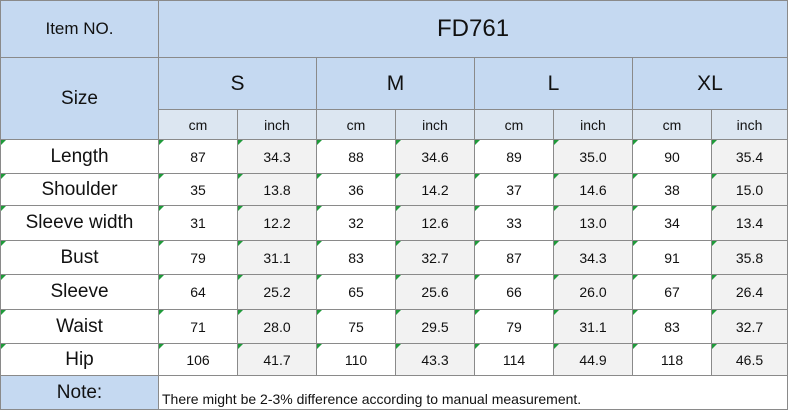  I want to click on cell-cm: 31, so click(198, 223).